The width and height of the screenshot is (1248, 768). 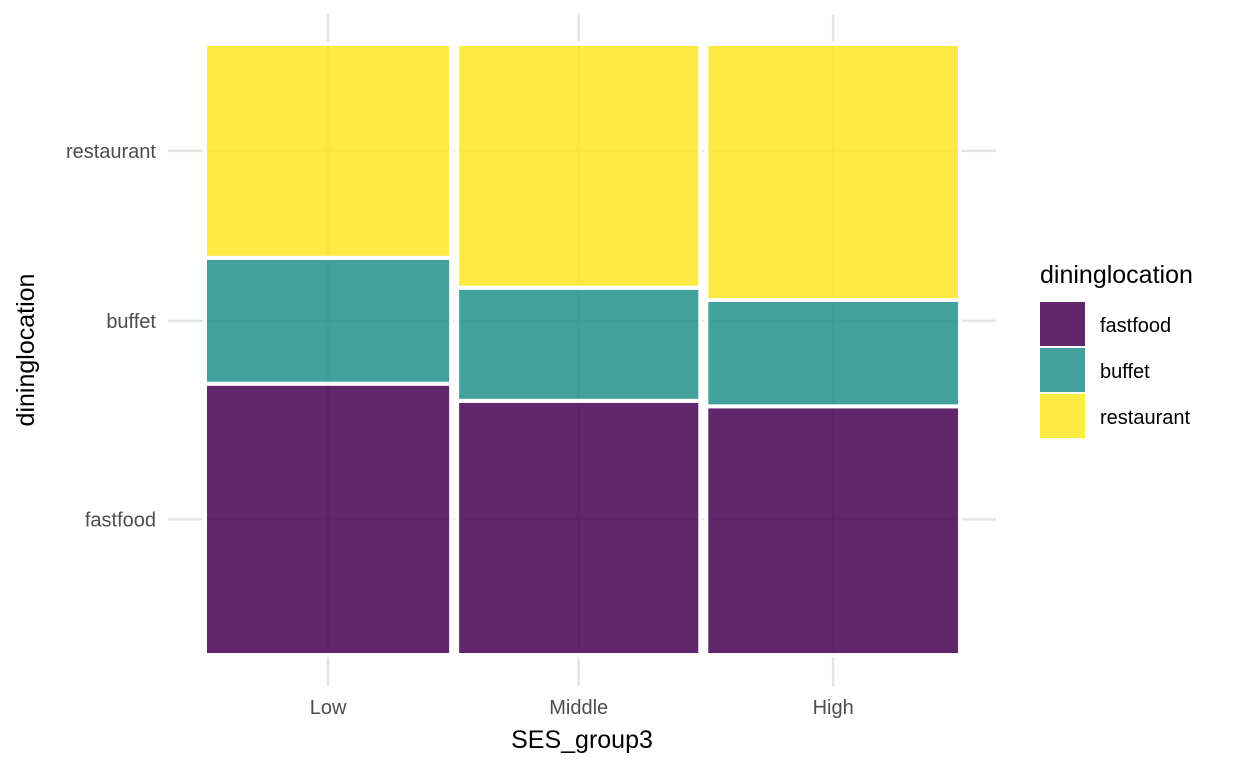 I want to click on legend-key-fastfood, so click(x=1062, y=324).